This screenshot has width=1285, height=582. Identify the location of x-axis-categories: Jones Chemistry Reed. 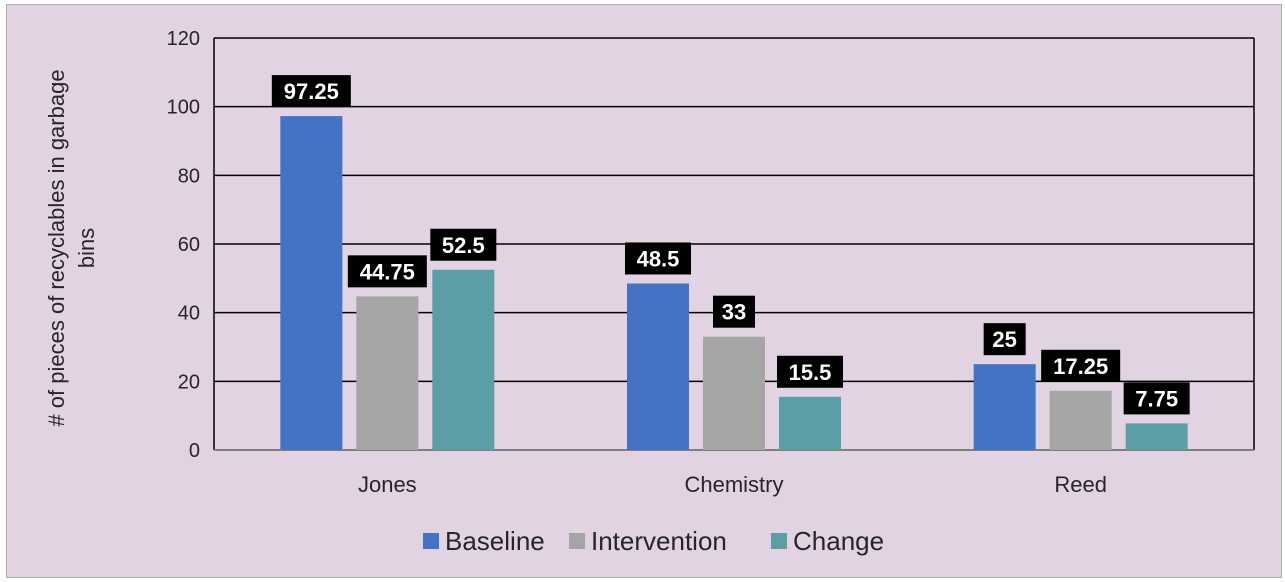
(732, 484).